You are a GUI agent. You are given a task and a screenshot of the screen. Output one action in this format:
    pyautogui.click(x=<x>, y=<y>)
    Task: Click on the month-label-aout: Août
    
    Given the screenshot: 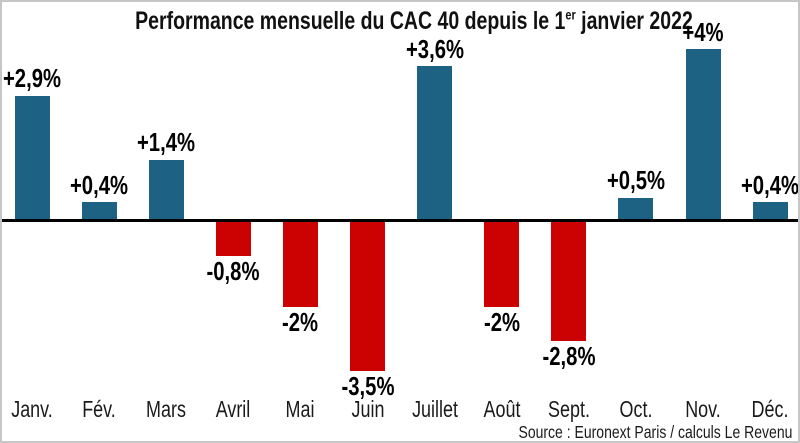 What is the action you would take?
    pyautogui.click(x=502, y=409)
    